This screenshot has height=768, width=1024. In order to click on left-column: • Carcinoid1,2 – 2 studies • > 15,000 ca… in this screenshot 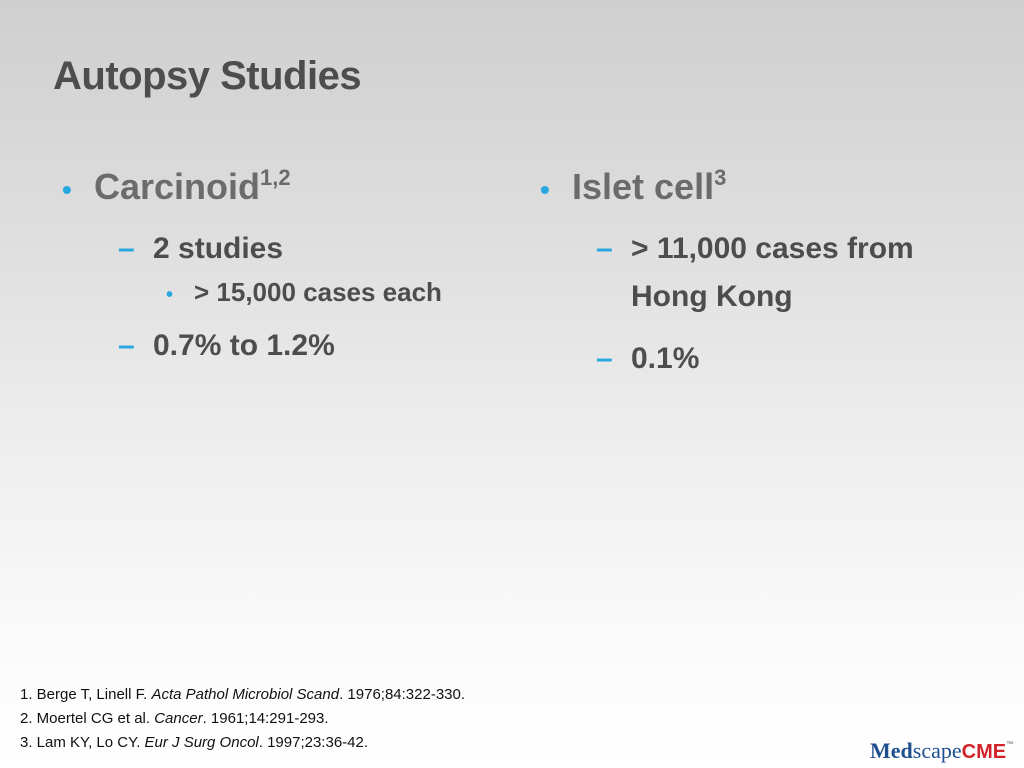, I will do `click(282, 268)`.